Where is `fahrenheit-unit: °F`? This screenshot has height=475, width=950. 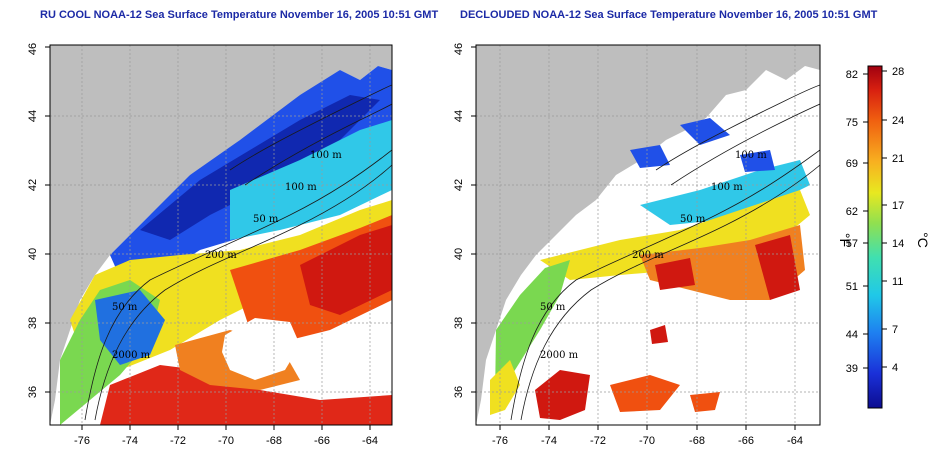
fahrenheit-unit: °F is located at coordinates (845, 240).